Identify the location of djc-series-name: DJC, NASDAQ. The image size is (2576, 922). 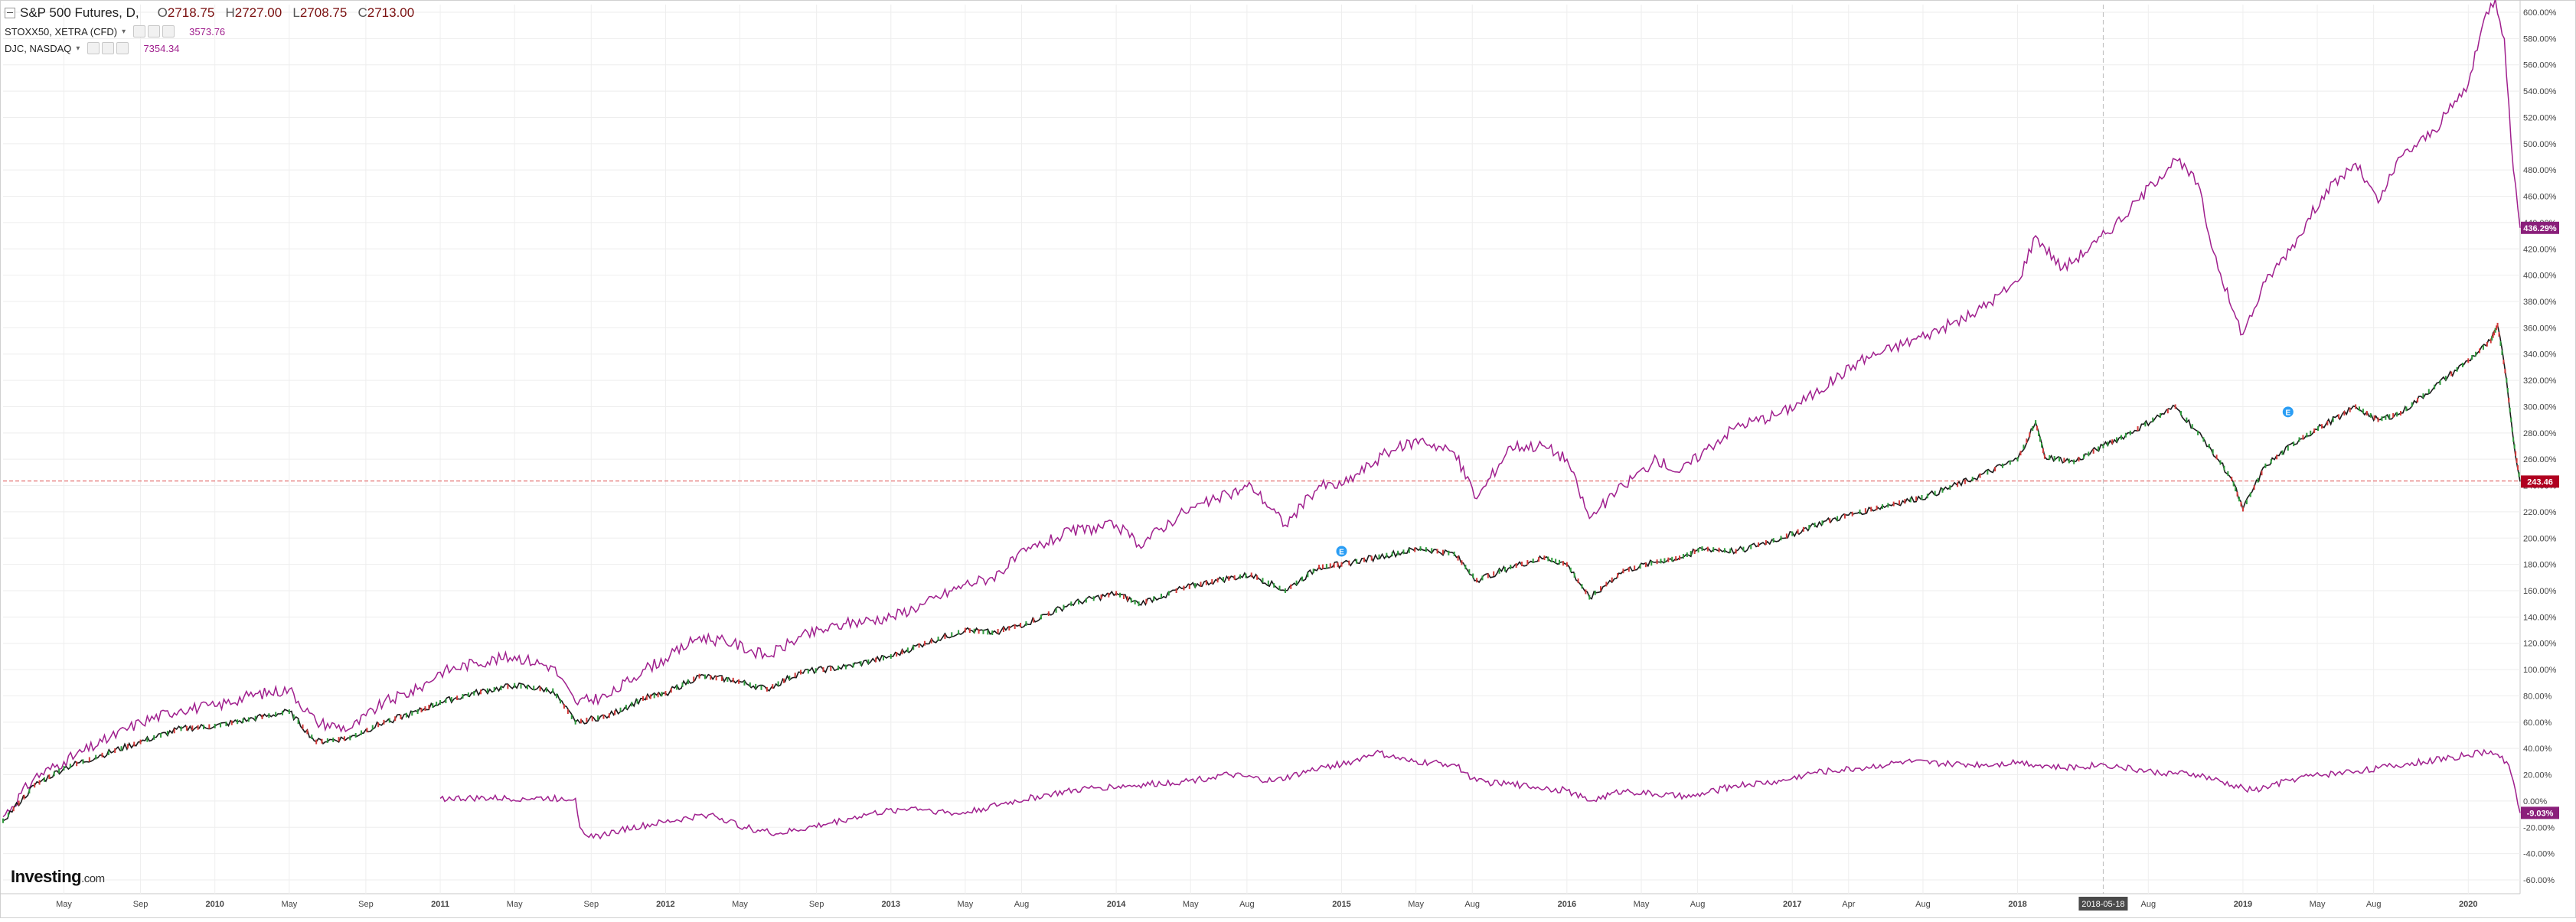
(38, 48).